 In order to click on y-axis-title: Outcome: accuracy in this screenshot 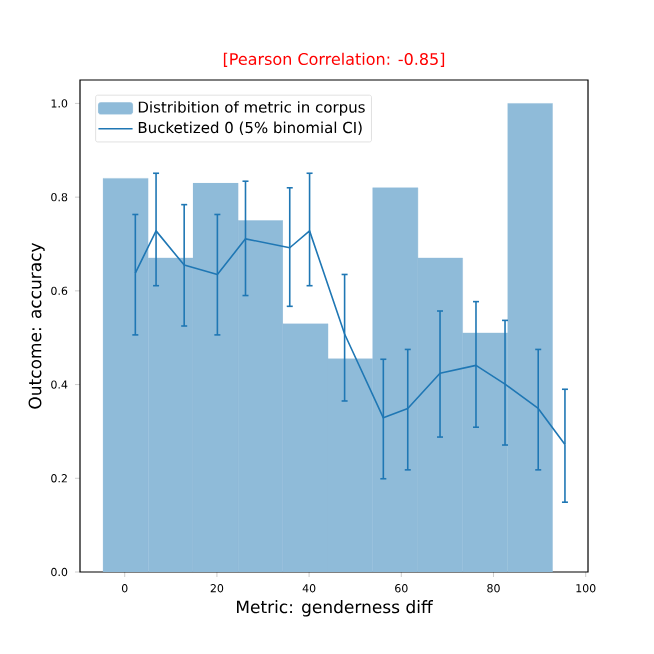, I will do `click(36, 325)`.